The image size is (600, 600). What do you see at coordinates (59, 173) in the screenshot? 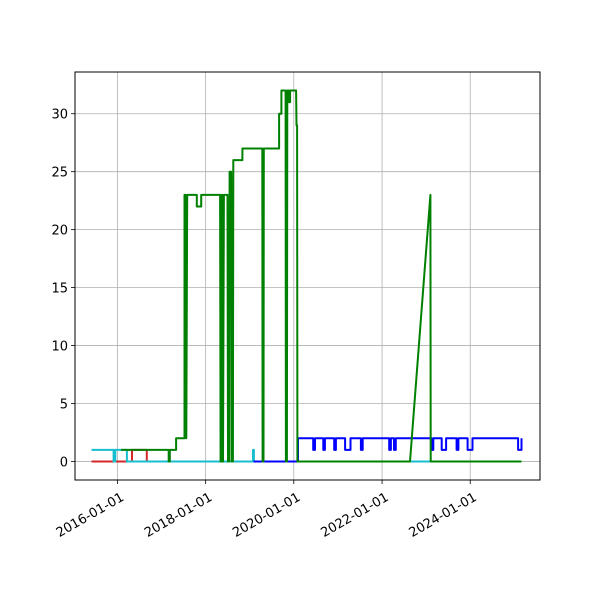
I see `y-tick-label: 25` at bounding box center [59, 173].